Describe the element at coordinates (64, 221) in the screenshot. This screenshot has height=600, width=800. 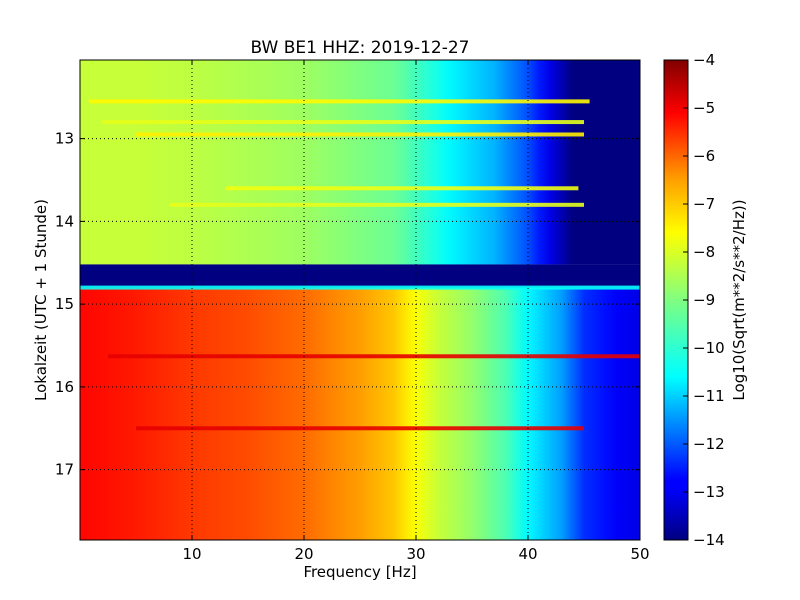
I see `y-tick-label: 14` at that location.